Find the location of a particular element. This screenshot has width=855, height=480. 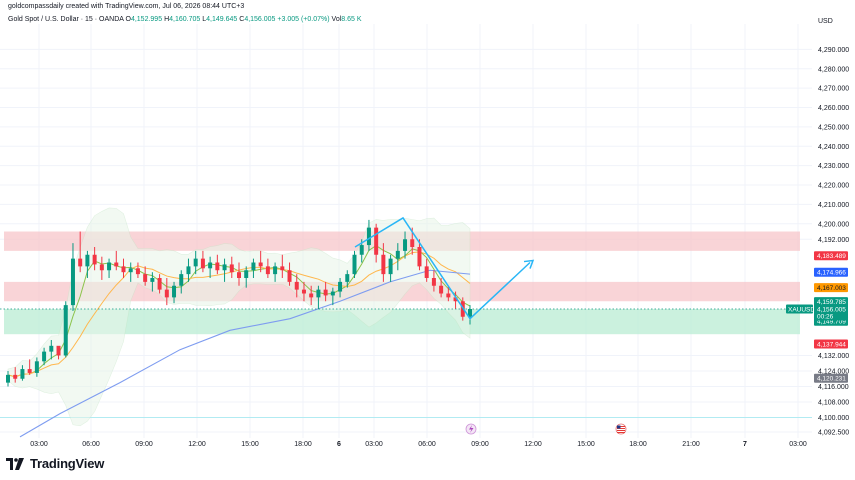

symbol-name: Gold Spot / U.S. Dollar · 15 · OANDA is located at coordinates (66, 19).